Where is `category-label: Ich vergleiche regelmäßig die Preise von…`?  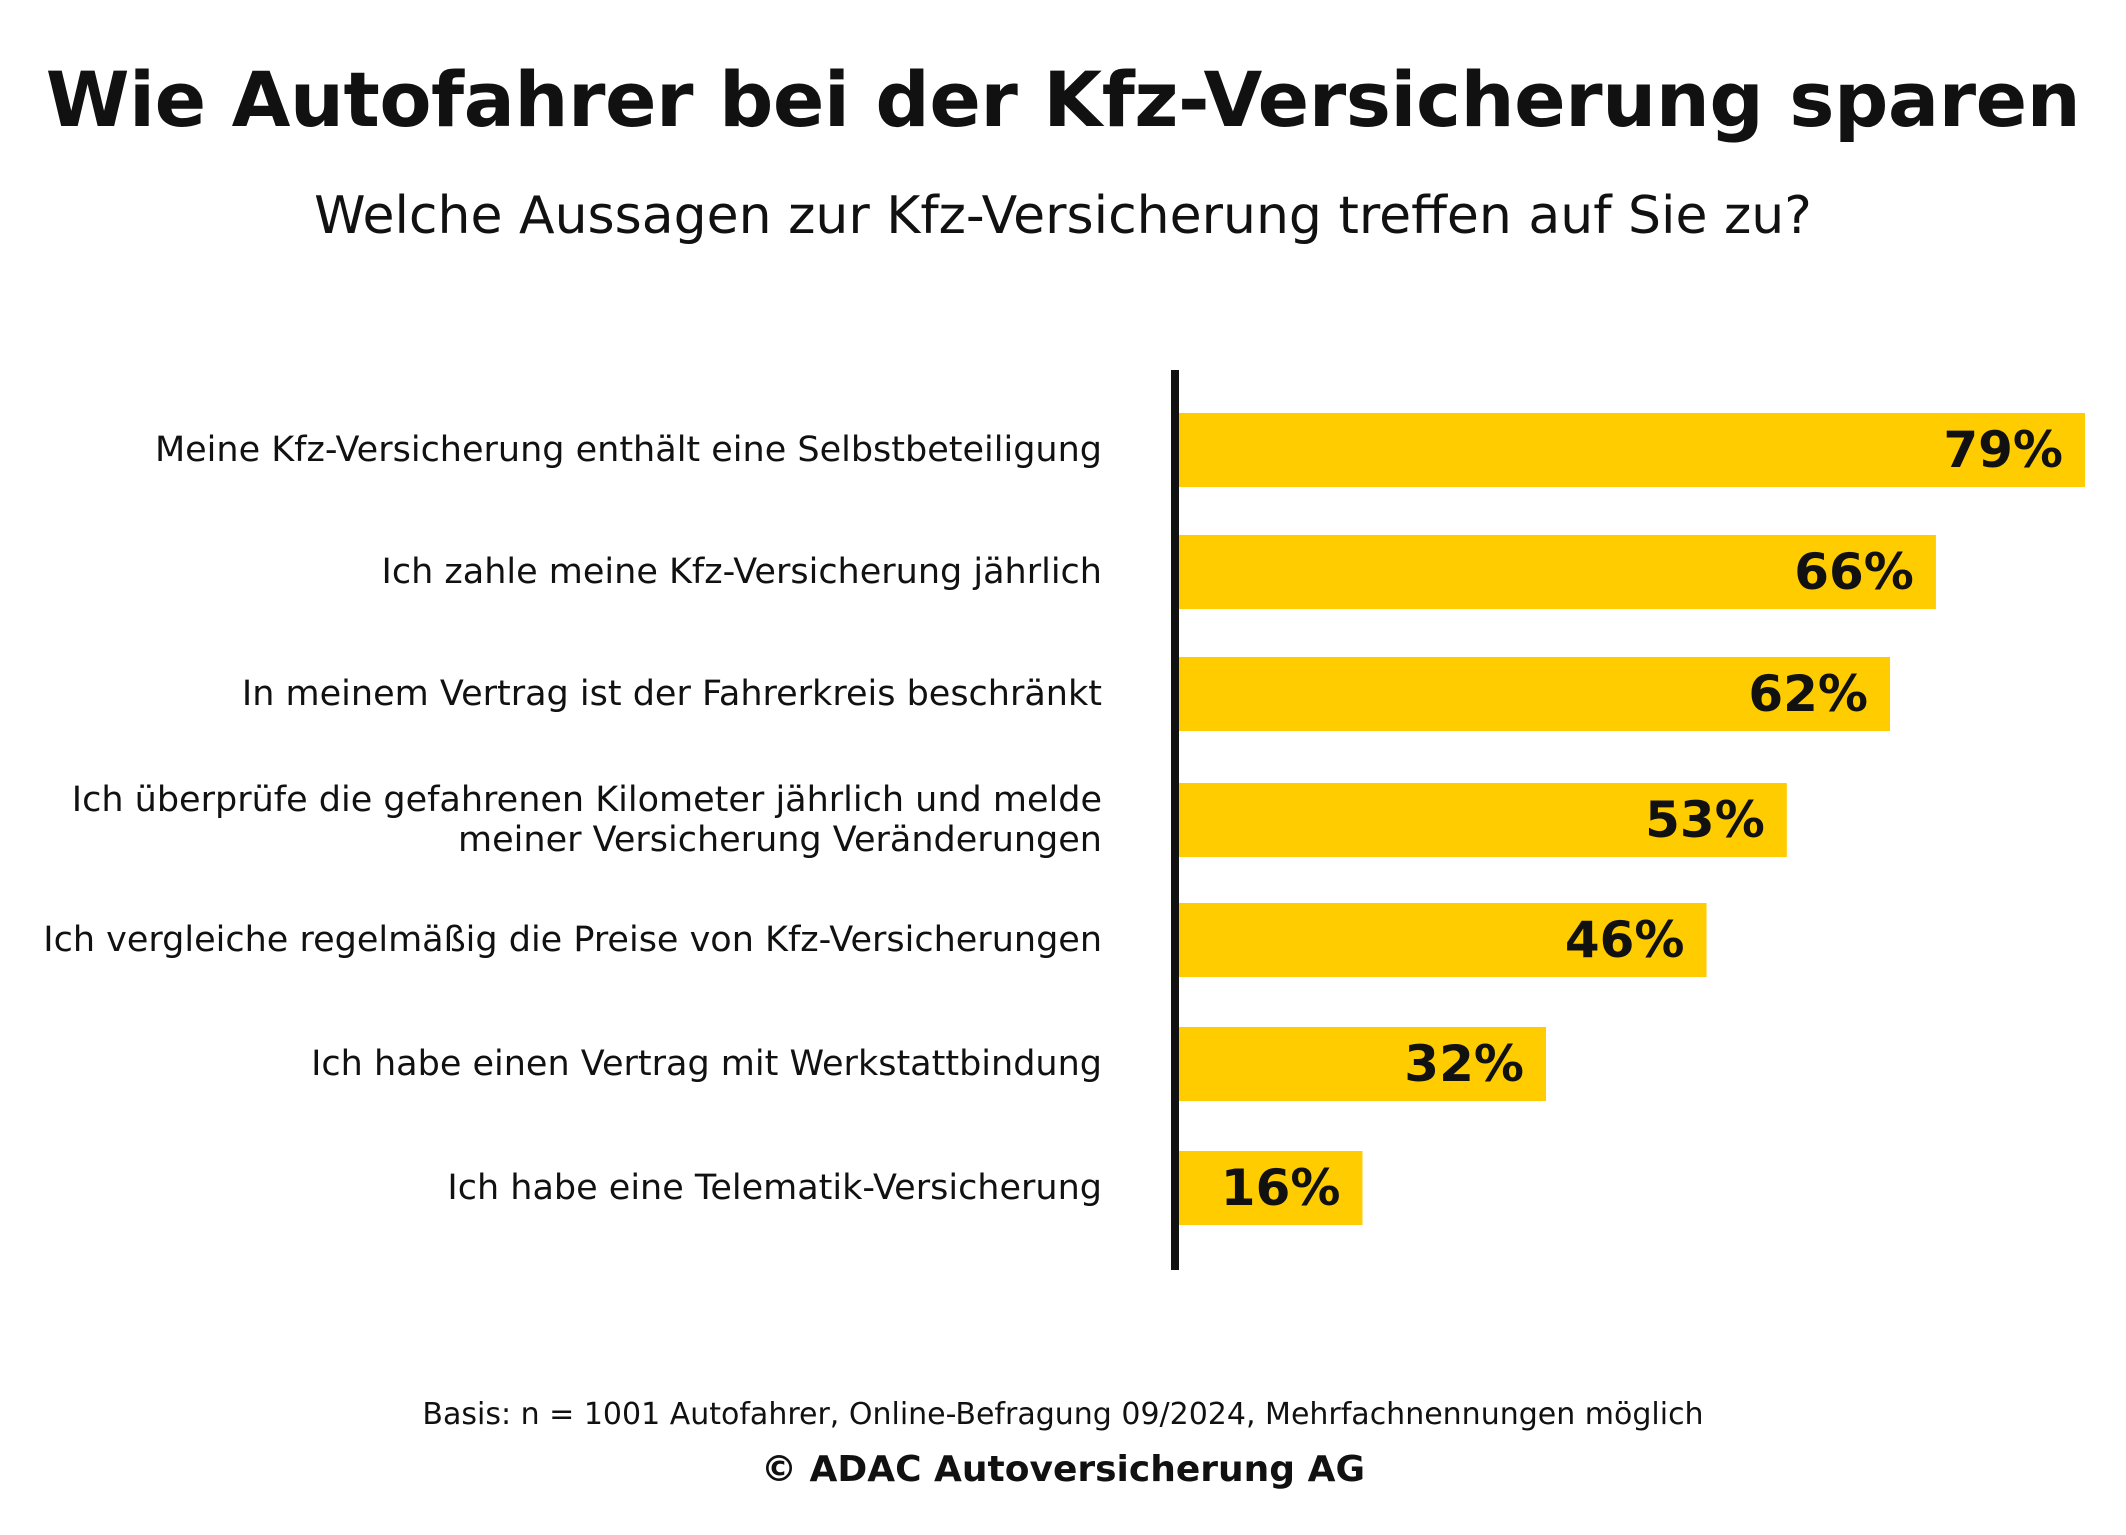
category-label: Ich vergleiche regelmäßig die Preise von… is located at coordinates (572, 940).